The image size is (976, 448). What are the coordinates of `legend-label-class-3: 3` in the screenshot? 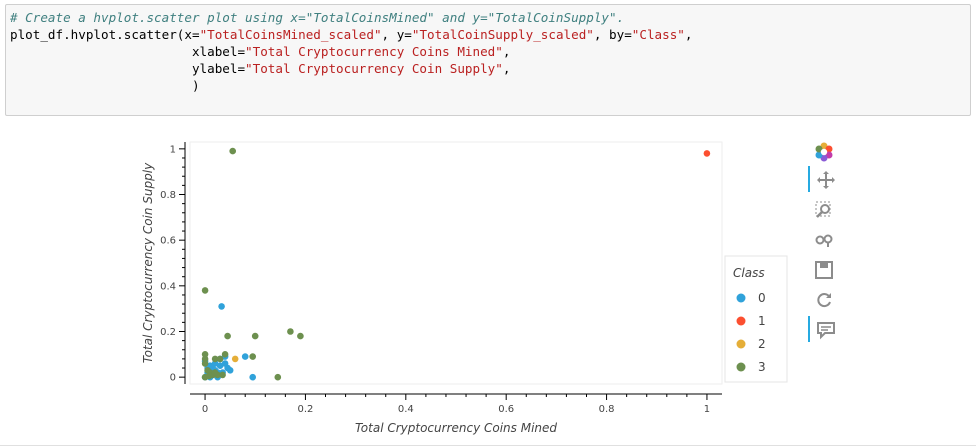 It's located at (762, 367).